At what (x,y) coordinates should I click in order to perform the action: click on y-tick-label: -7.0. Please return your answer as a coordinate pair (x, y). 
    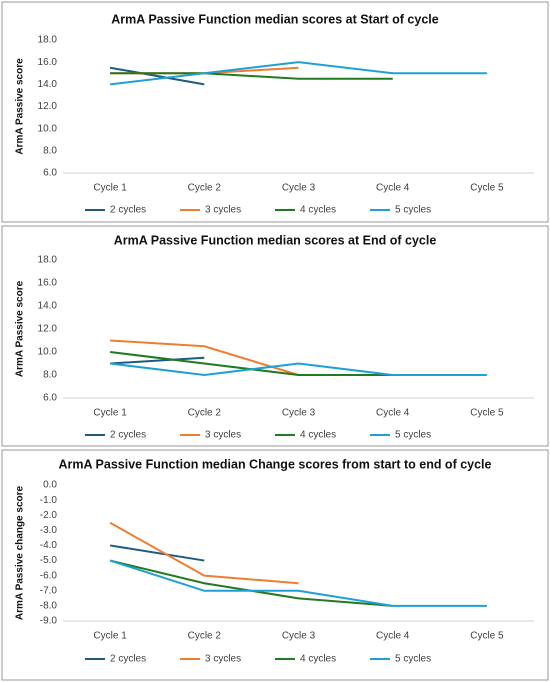
    Looking at the image, I should click on (49, 590).